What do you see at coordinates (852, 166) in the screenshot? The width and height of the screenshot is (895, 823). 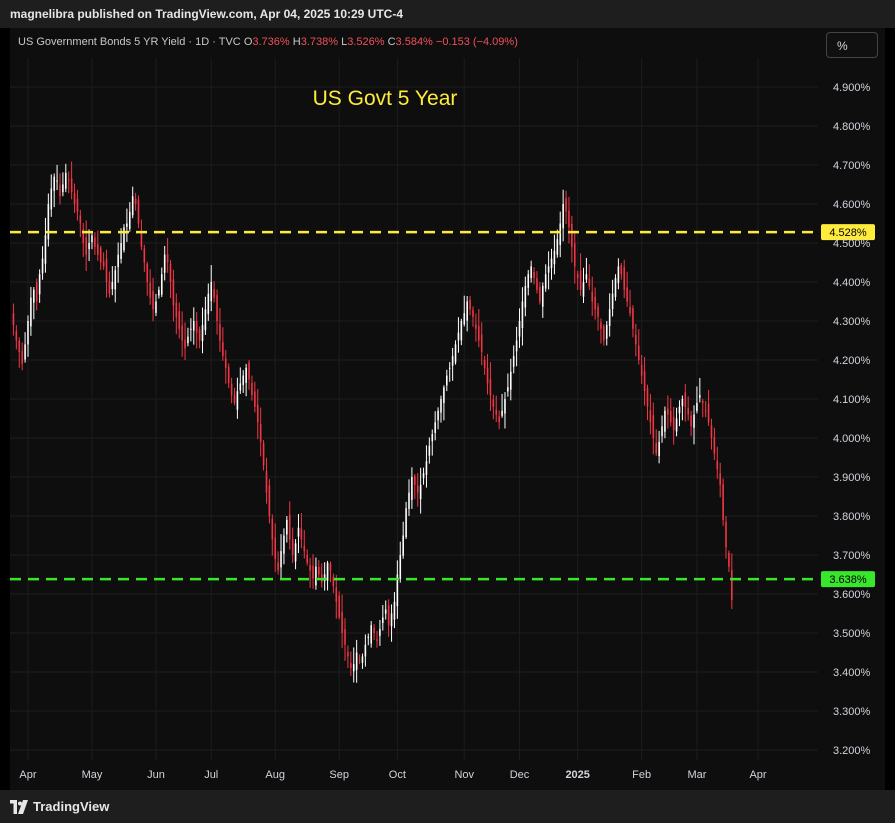 I see `y-tick-label: 4.700%` at bounding box center [852, 166].